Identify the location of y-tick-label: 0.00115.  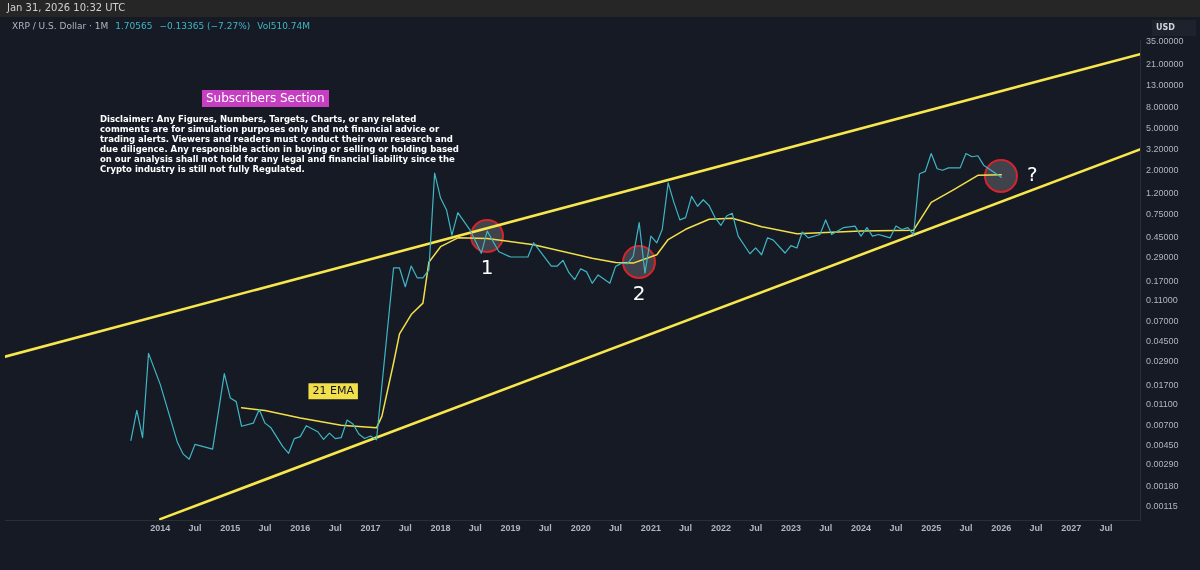
(1162, 506).